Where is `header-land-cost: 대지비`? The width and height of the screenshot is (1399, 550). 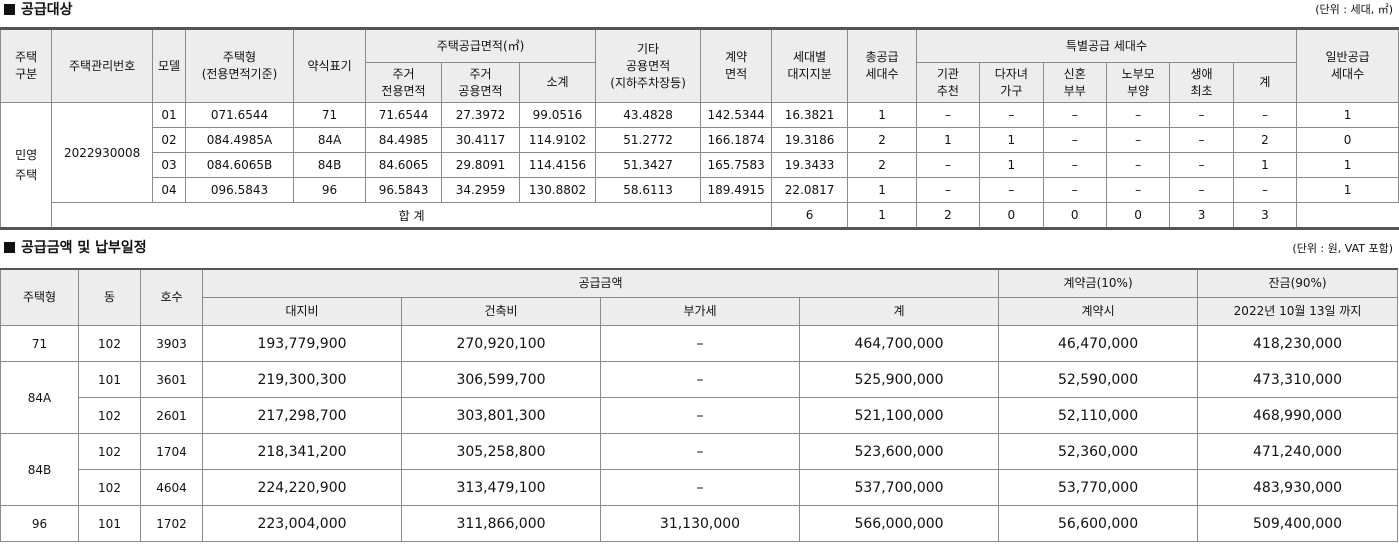 header-land-cost: 대지비 is located at coordinates (302, 311).